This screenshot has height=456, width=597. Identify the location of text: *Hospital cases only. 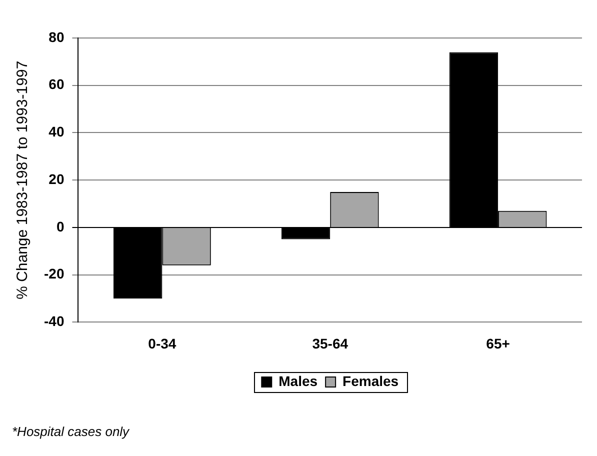
(71, 431).